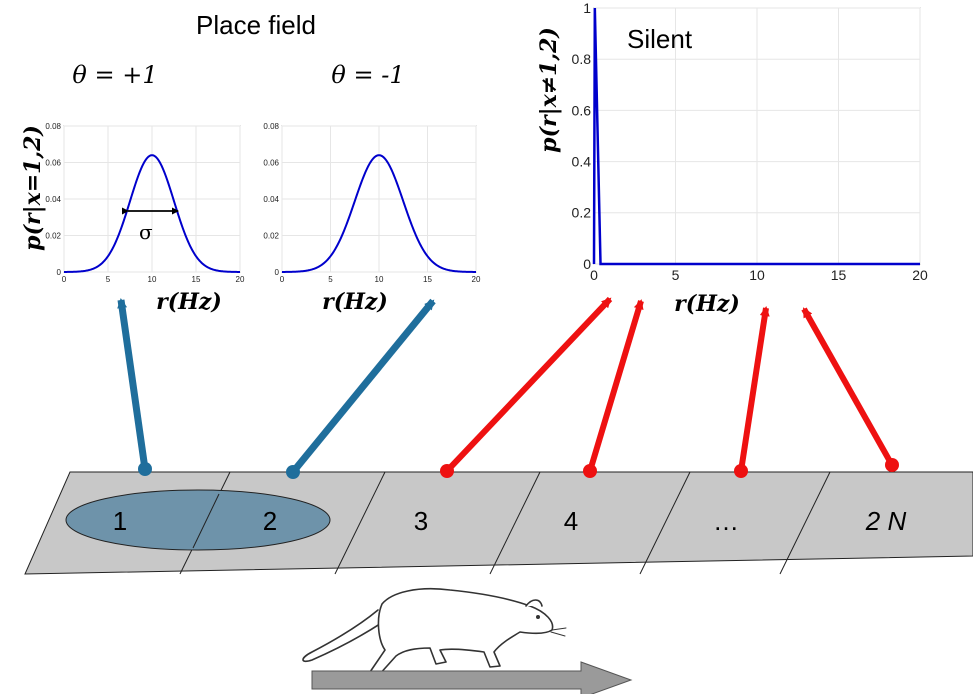 The height and width of the screenshot is (694, 973). Describe the element at coordinates (421, 521) in the screenshot. I see `cell-label: 3` at that location.